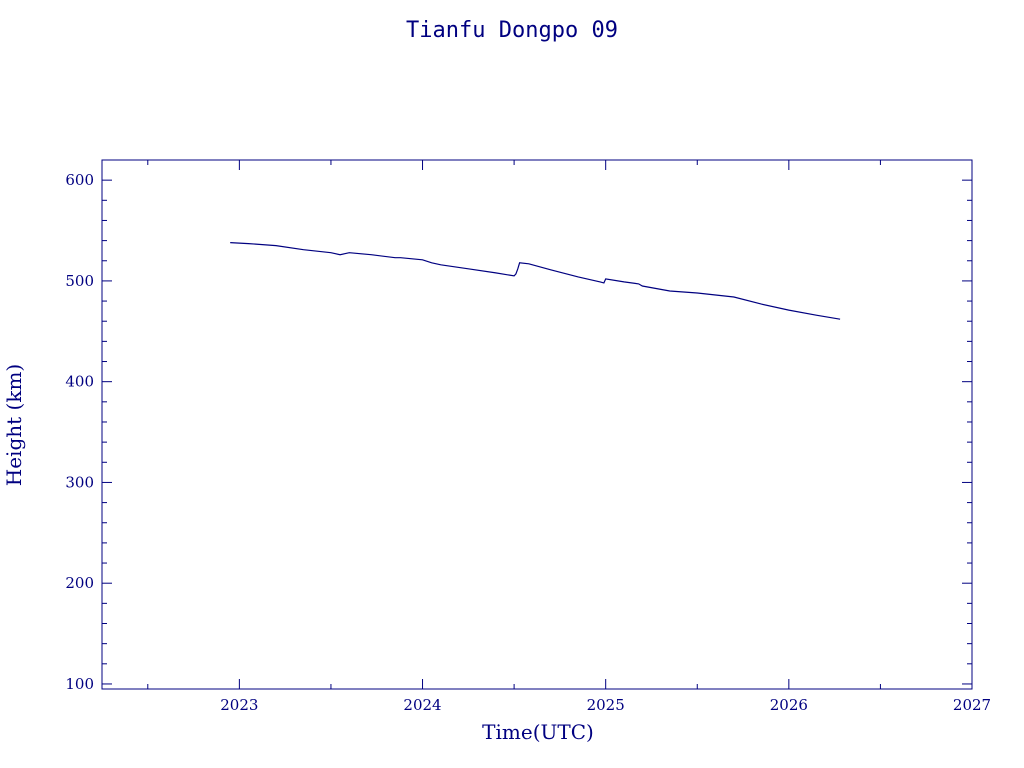  Describe the element at coordinates (79, 583) in the screenshot. I see `y-tick-label: 200` at that location.